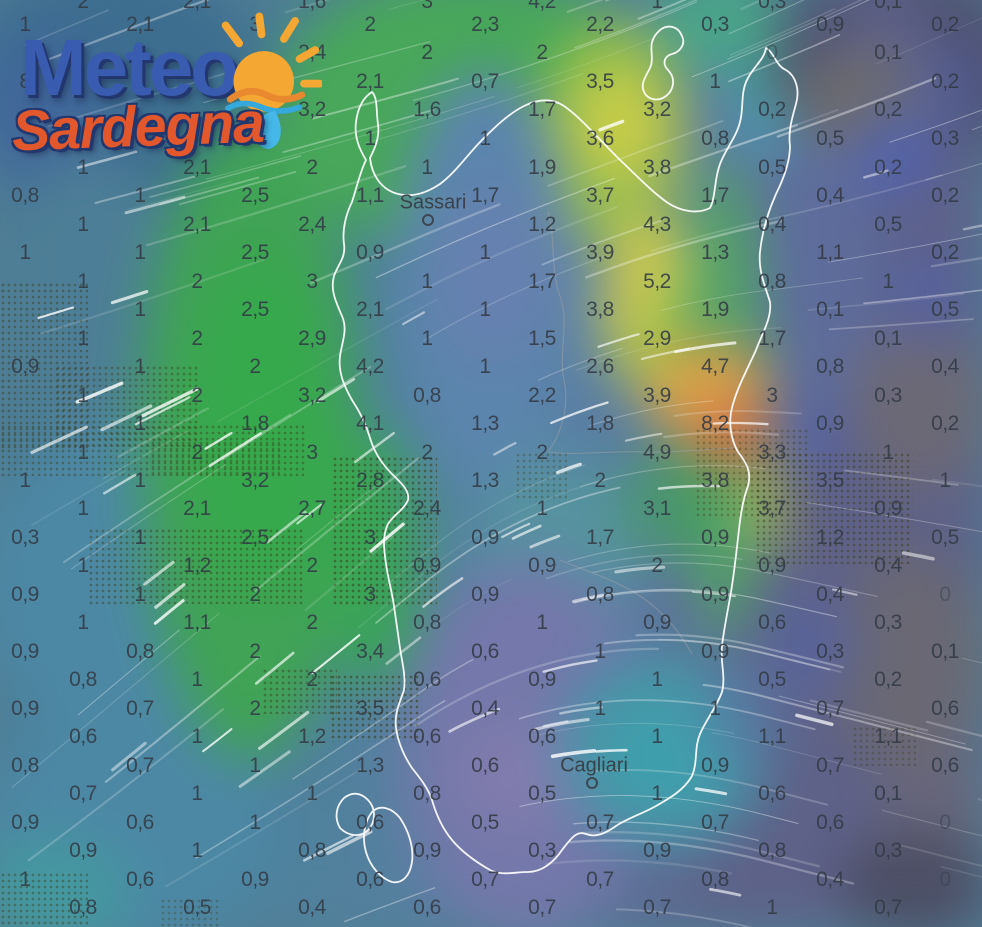 The width and height of the screenshot is (982, 927). What do you see at coordinates (657, 224) in the screenshot?
I see `map-value: 4,3` at bounding box center [657, 224].